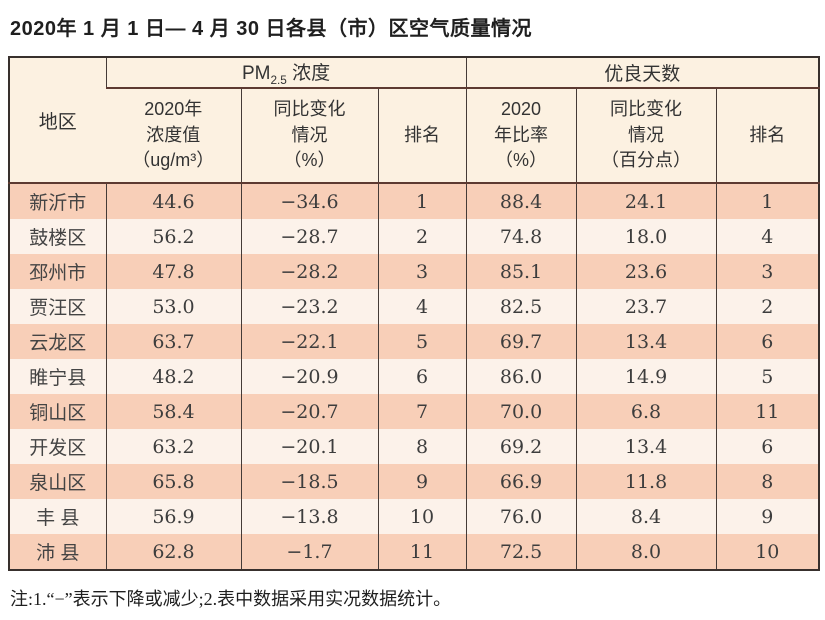 The height and width of the screenshot is (620, 825). Describe the element at coordinates (414, 306) in the screenshot. I see `table-row: 贾汪区 53.0 −23.2 4 82.5 23.7 2` at that location.